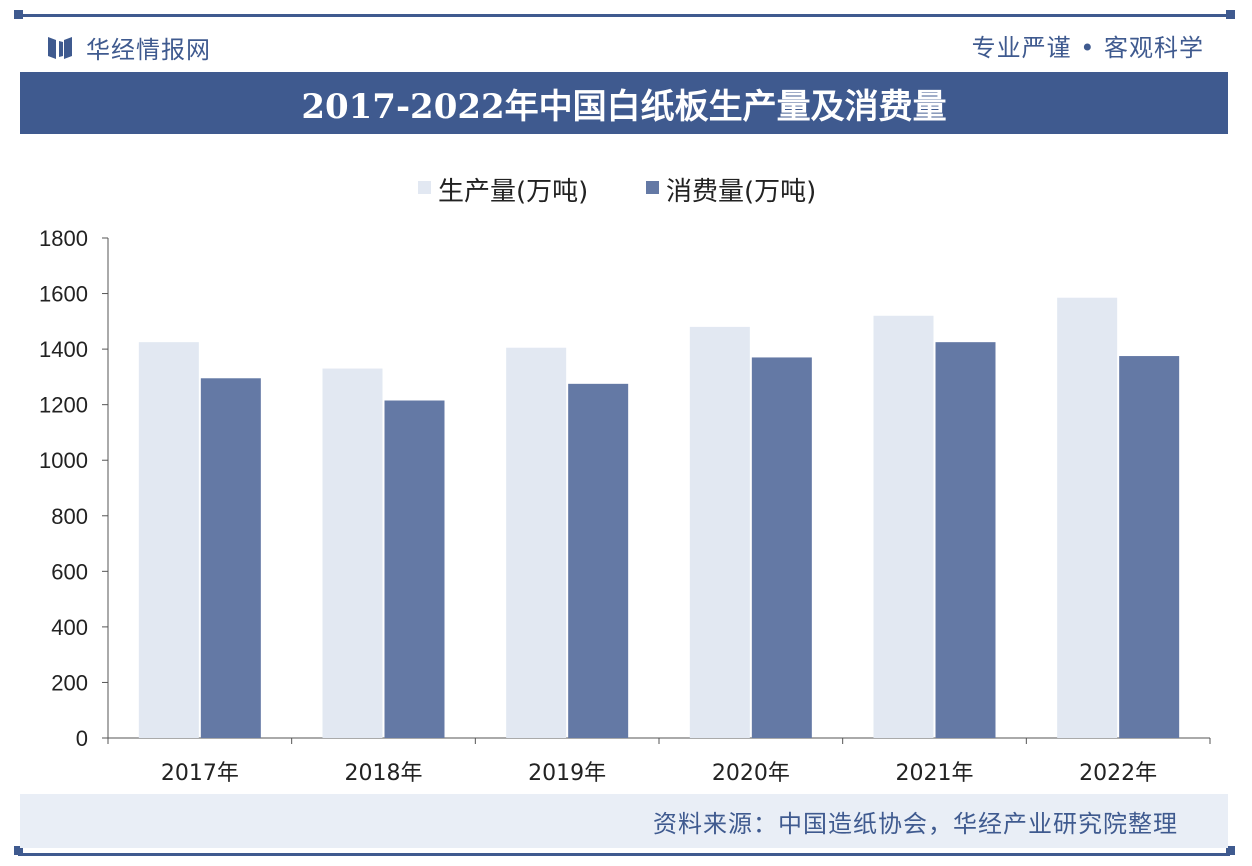  I want to click on y-tick-label: 200, so click(69, 682).